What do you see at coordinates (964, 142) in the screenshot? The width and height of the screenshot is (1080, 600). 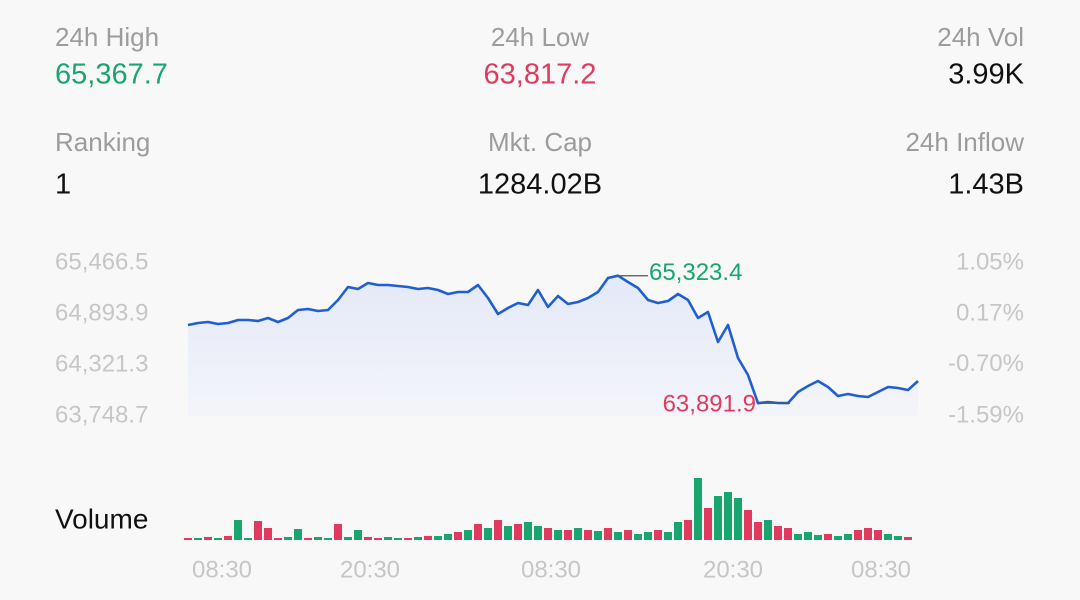 I see `stat-label: 24h Inflow` at bounding box center [964, 142].